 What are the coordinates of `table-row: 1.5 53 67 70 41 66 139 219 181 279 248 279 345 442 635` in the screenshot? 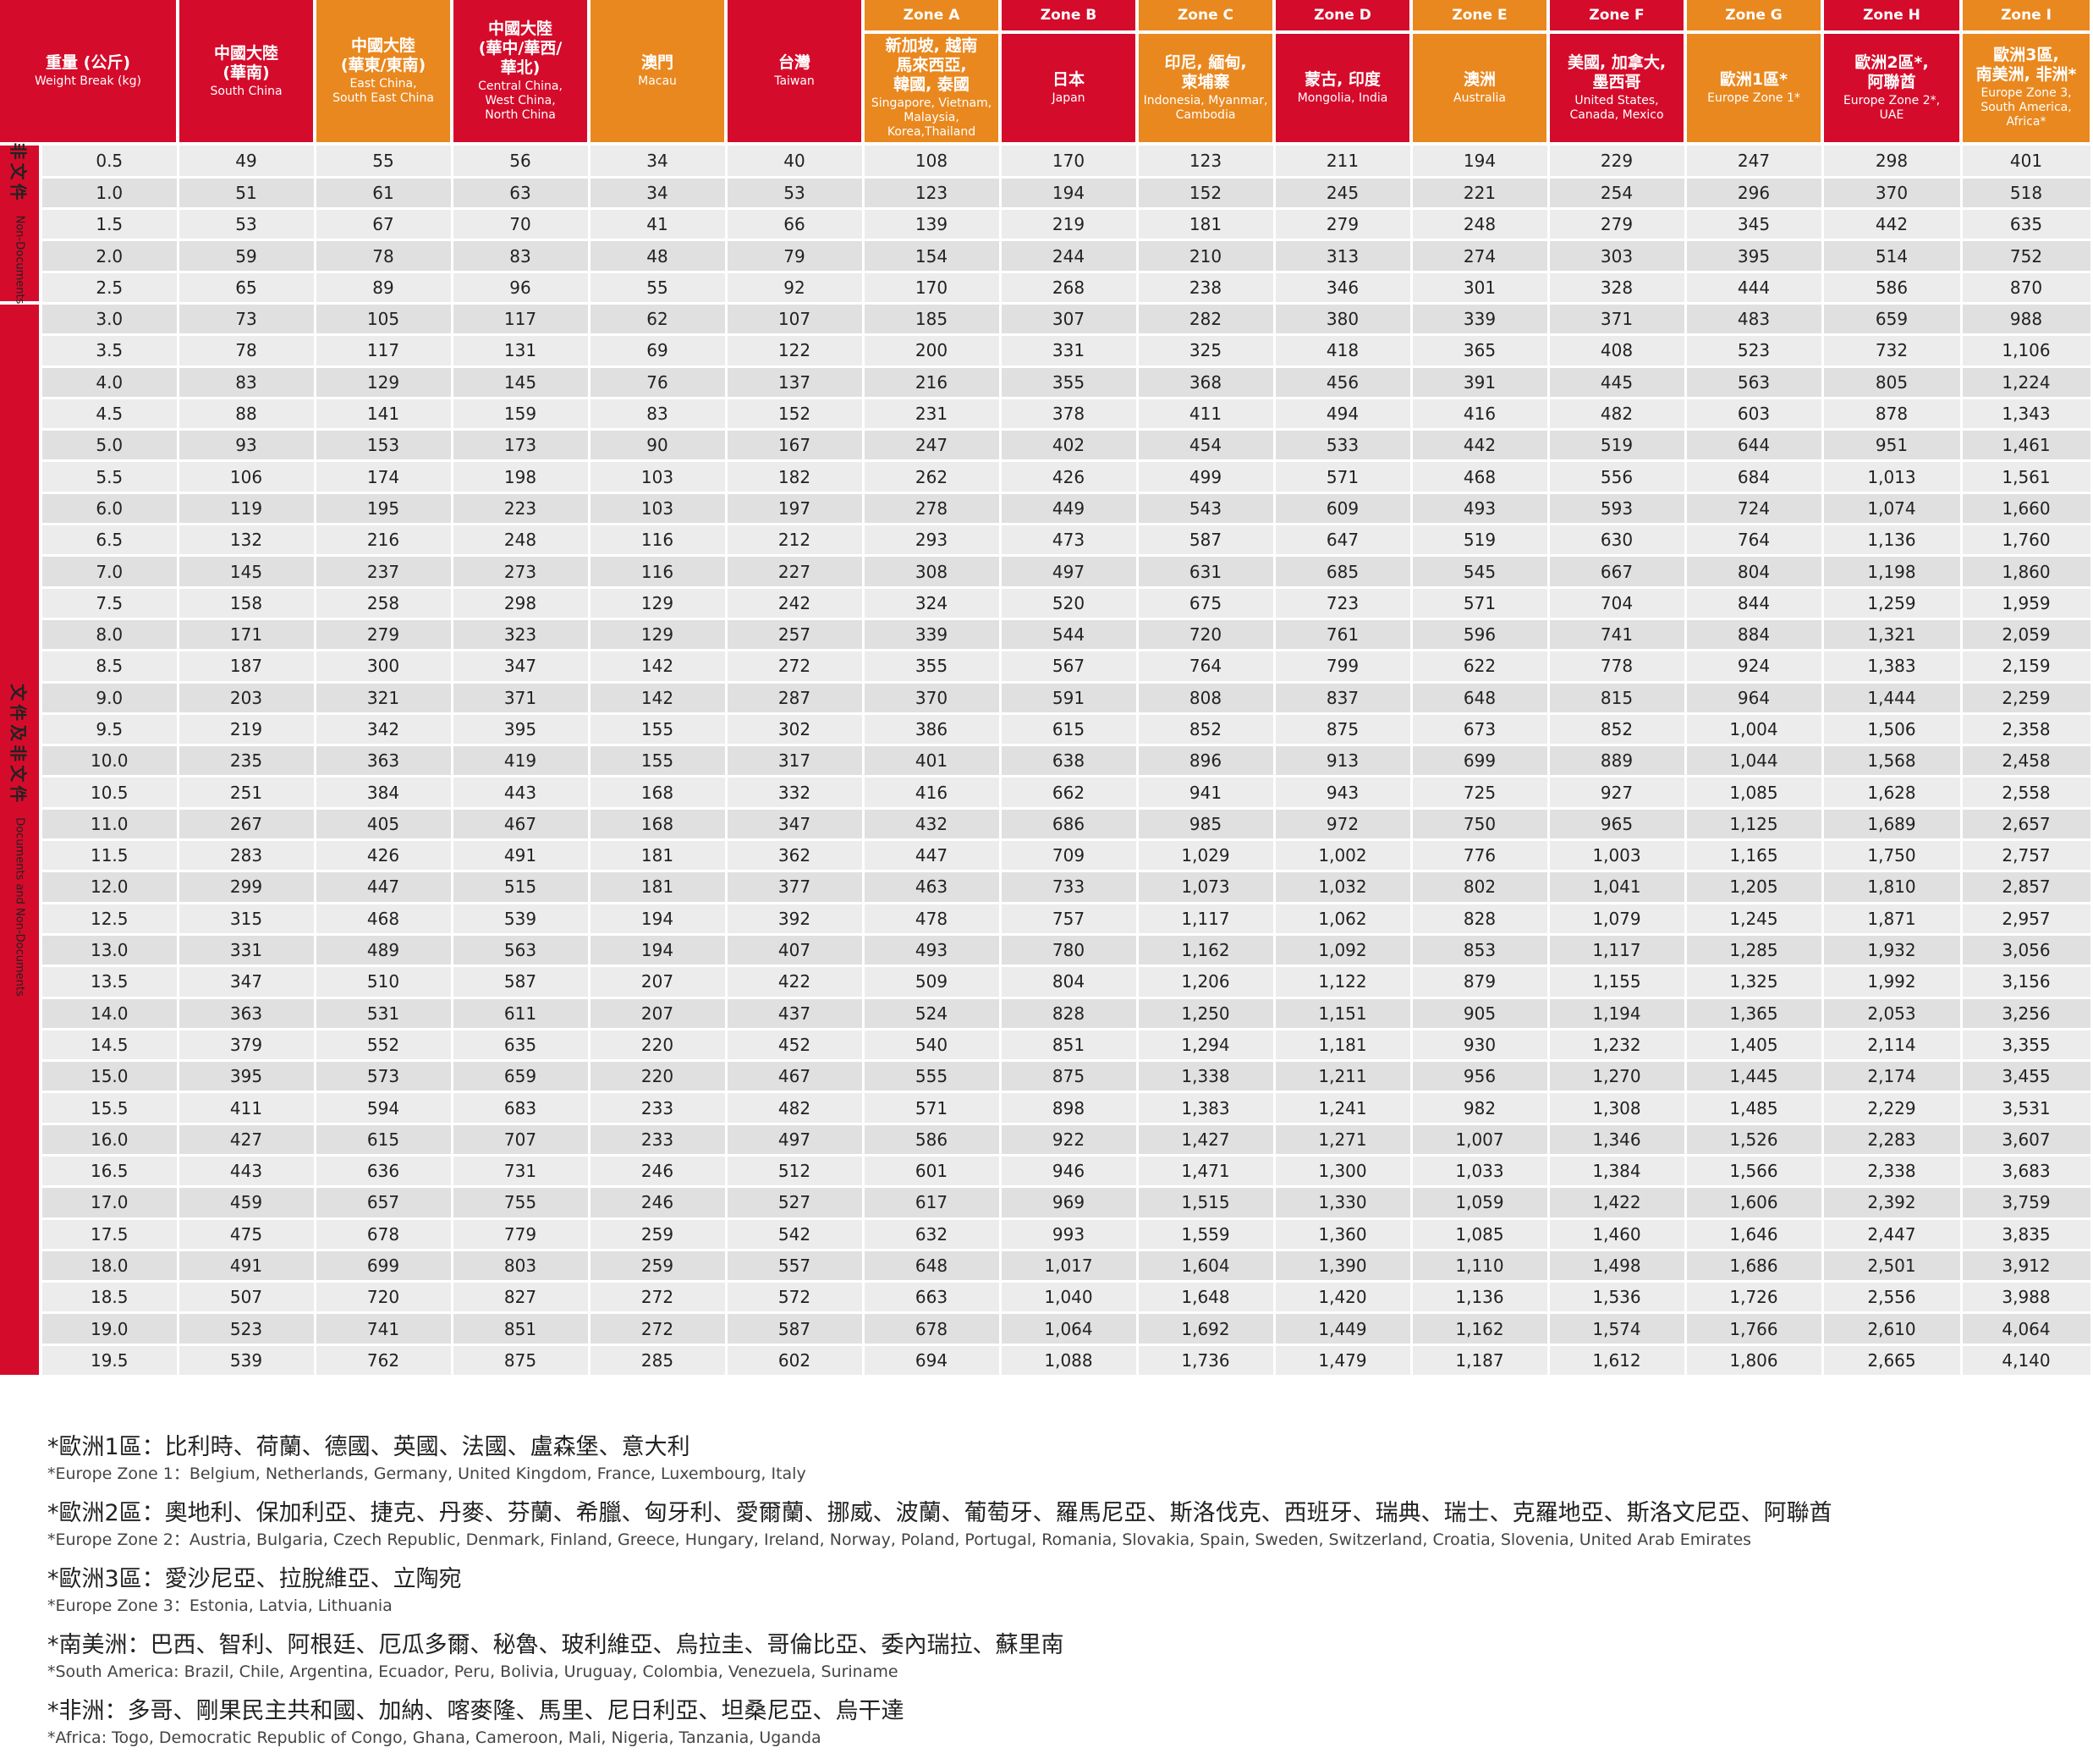 It's located at (1046, 225).